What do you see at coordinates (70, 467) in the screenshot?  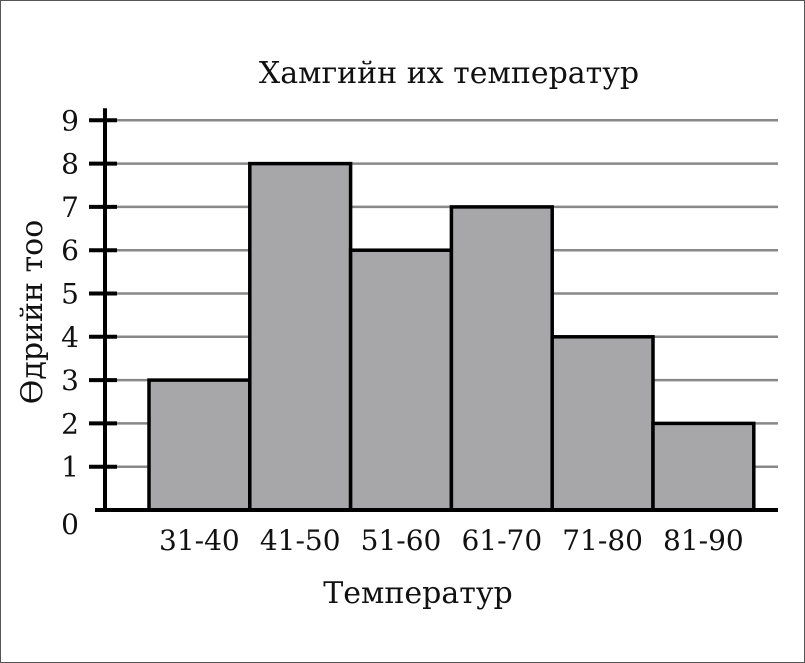 I see `y-tick-label: 1` at bounding box center [70, 467].